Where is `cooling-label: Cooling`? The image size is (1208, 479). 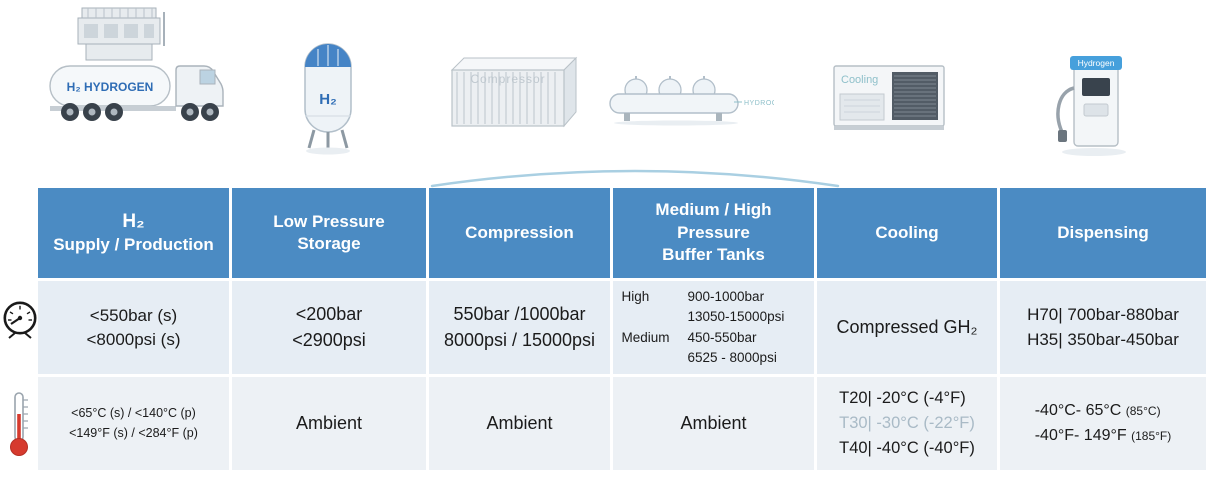
cooling-label: Cooling is located at coordinates (859, 80).